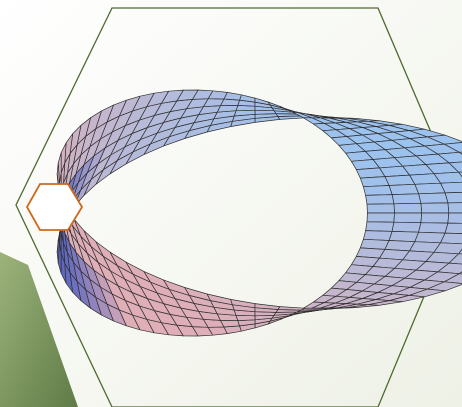 The width and height of the screenshot is (462, 407). I want to click on accent-band, so click(39, 329).